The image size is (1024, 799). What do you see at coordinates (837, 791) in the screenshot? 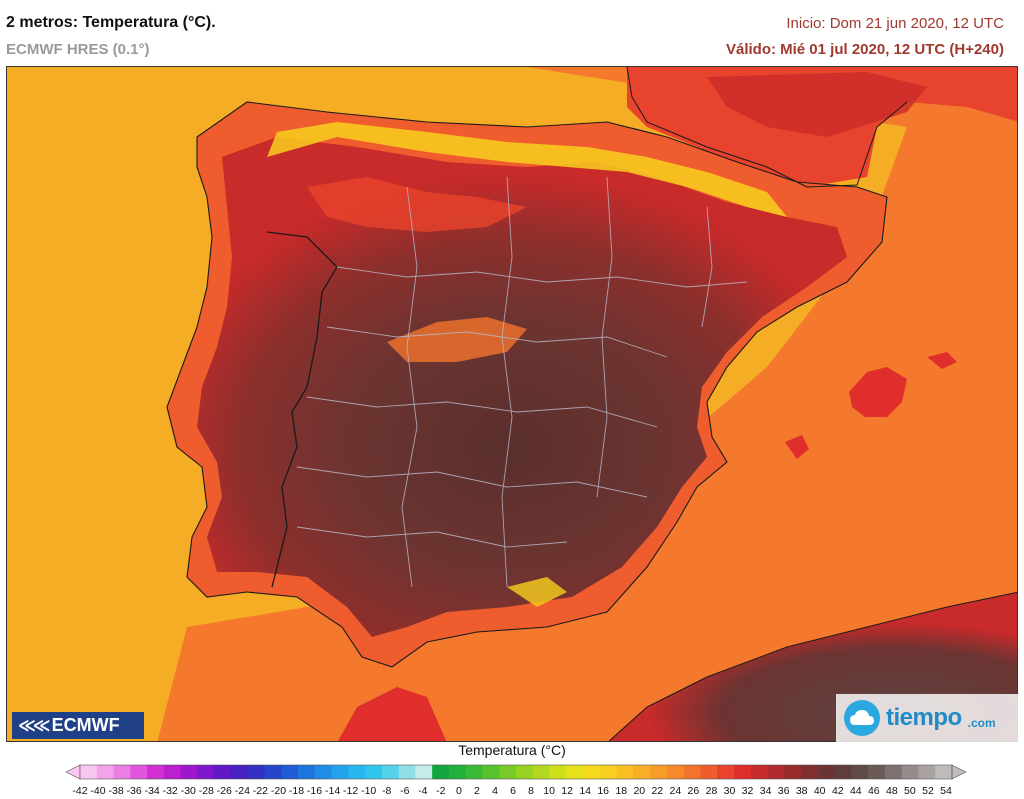
I see `legend-tick-label: 42` at bounding box center [837, 791].